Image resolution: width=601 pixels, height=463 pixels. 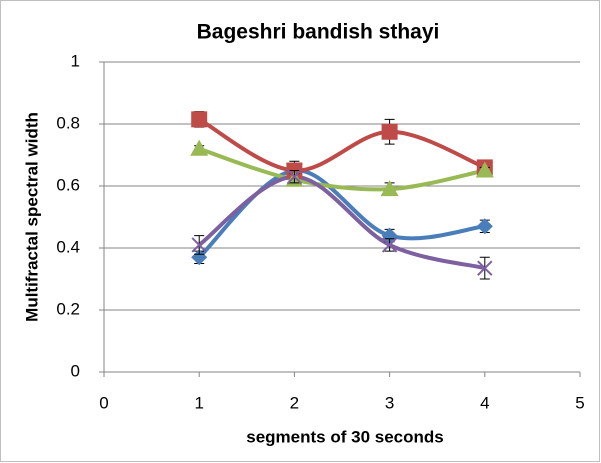 I want to click on x-tick-label: 3, so click(x=389, y=402).